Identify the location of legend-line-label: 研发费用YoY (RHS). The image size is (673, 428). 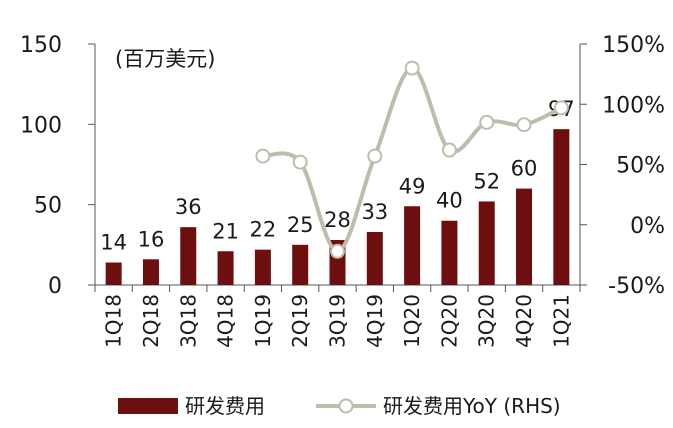
(472, 406).